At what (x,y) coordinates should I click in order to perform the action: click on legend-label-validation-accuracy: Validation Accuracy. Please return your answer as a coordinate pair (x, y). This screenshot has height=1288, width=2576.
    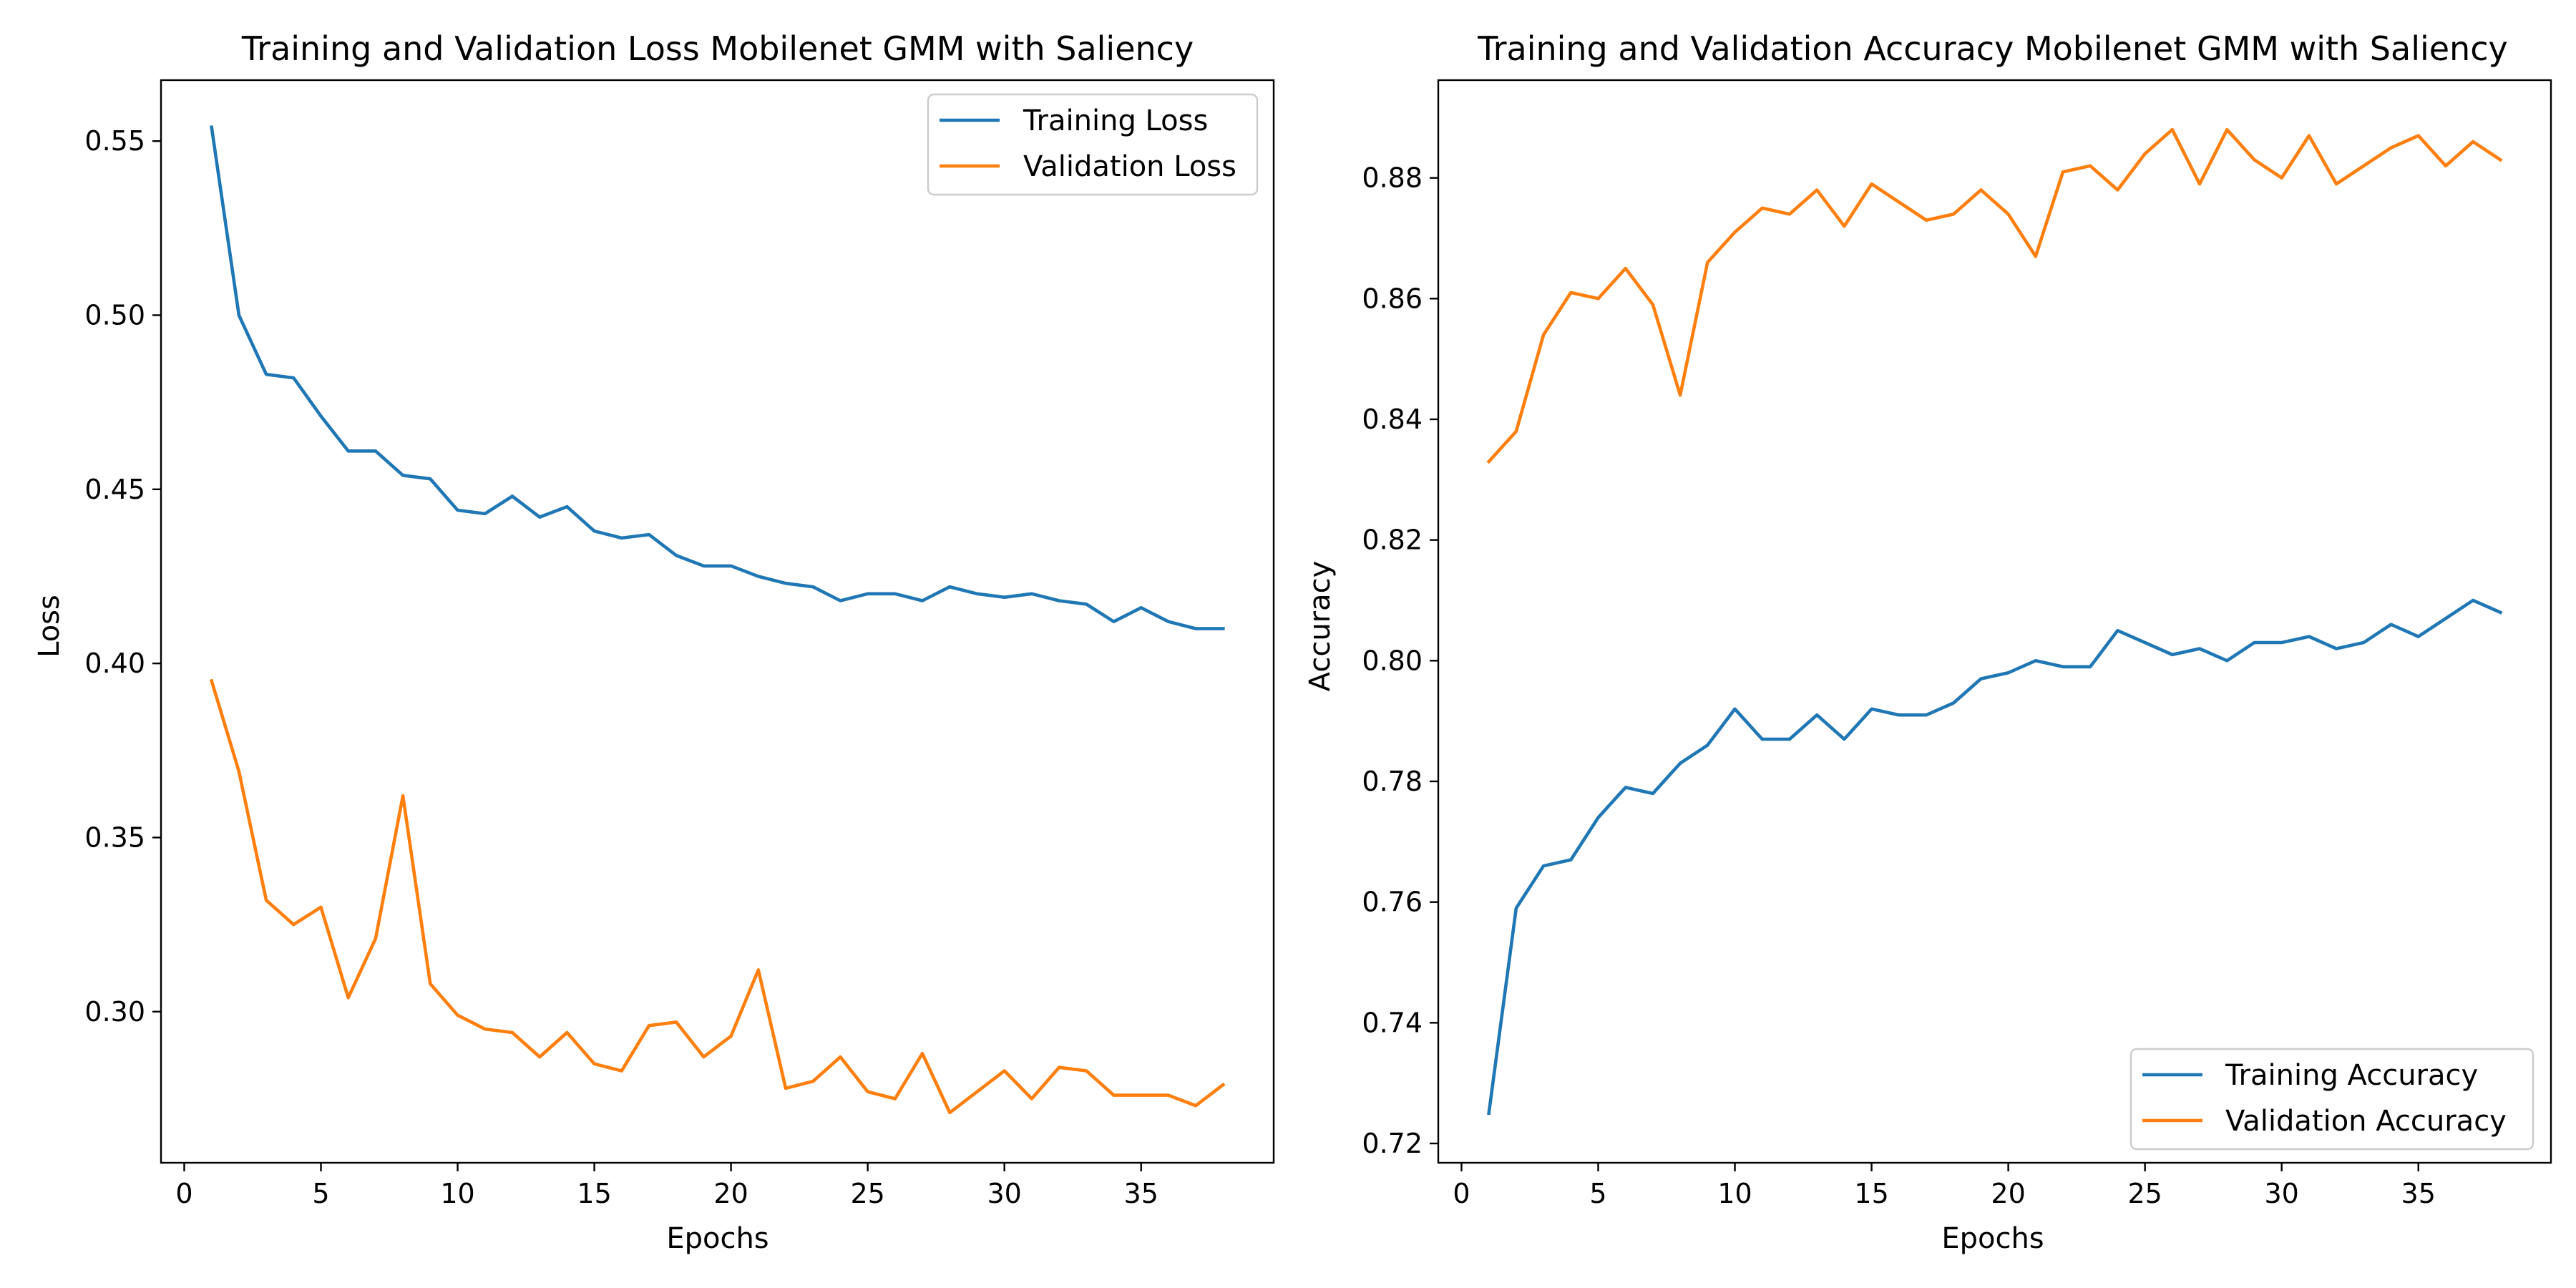
    Looking at the image, I should click on (2366, 1121).